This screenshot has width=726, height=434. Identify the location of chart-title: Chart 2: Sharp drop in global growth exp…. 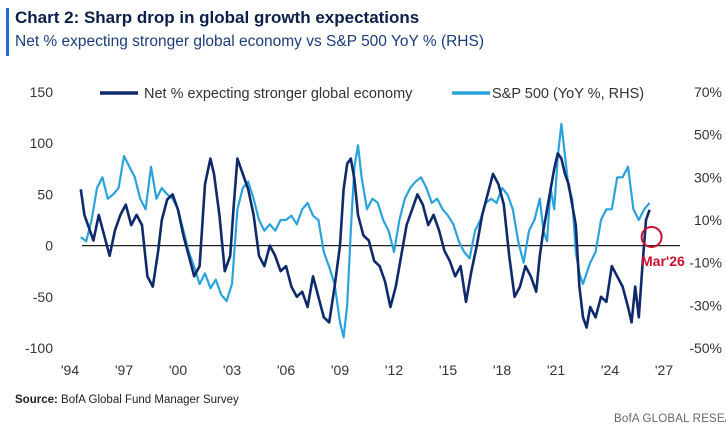
(217, 17).